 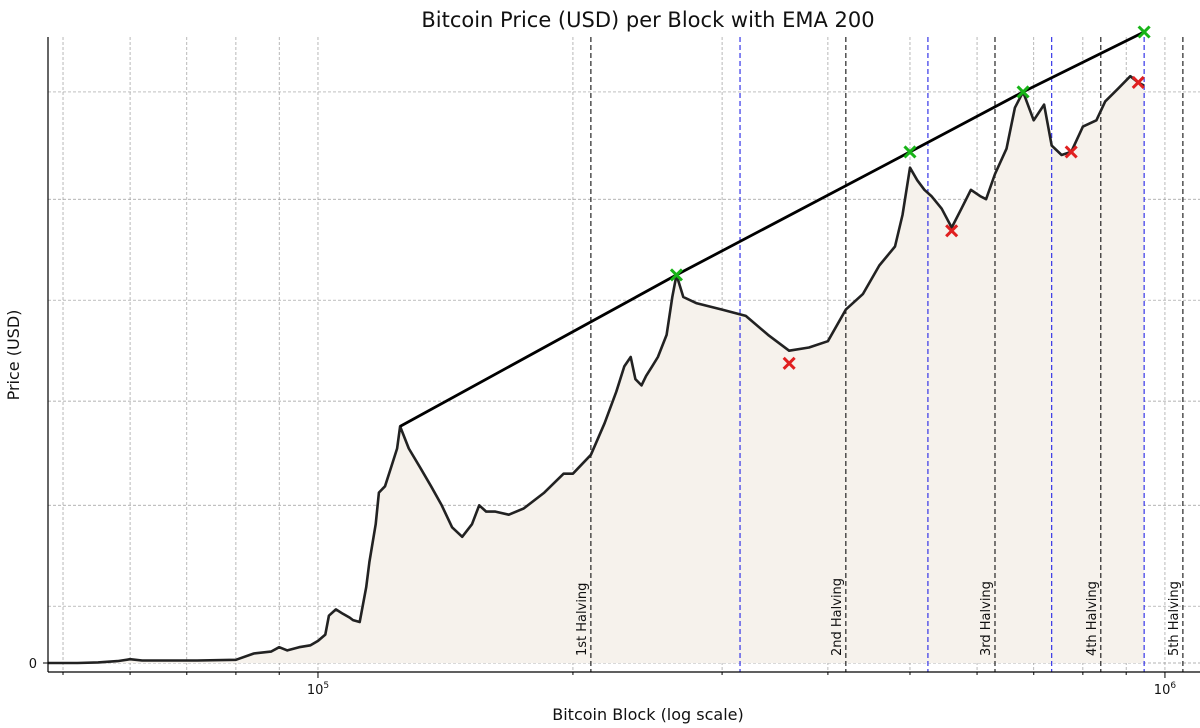 I want to click on halving-label: 5th Halving, so click(x=1174, y=618).